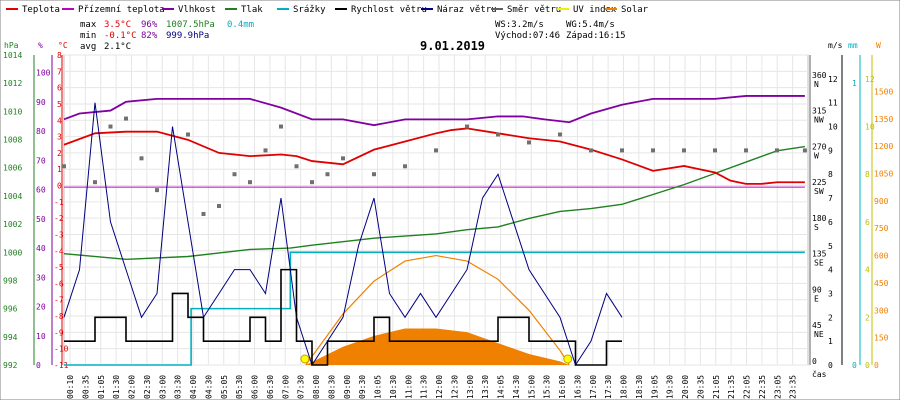  I want to click on temperature-tick: -7, so click(59, 300).